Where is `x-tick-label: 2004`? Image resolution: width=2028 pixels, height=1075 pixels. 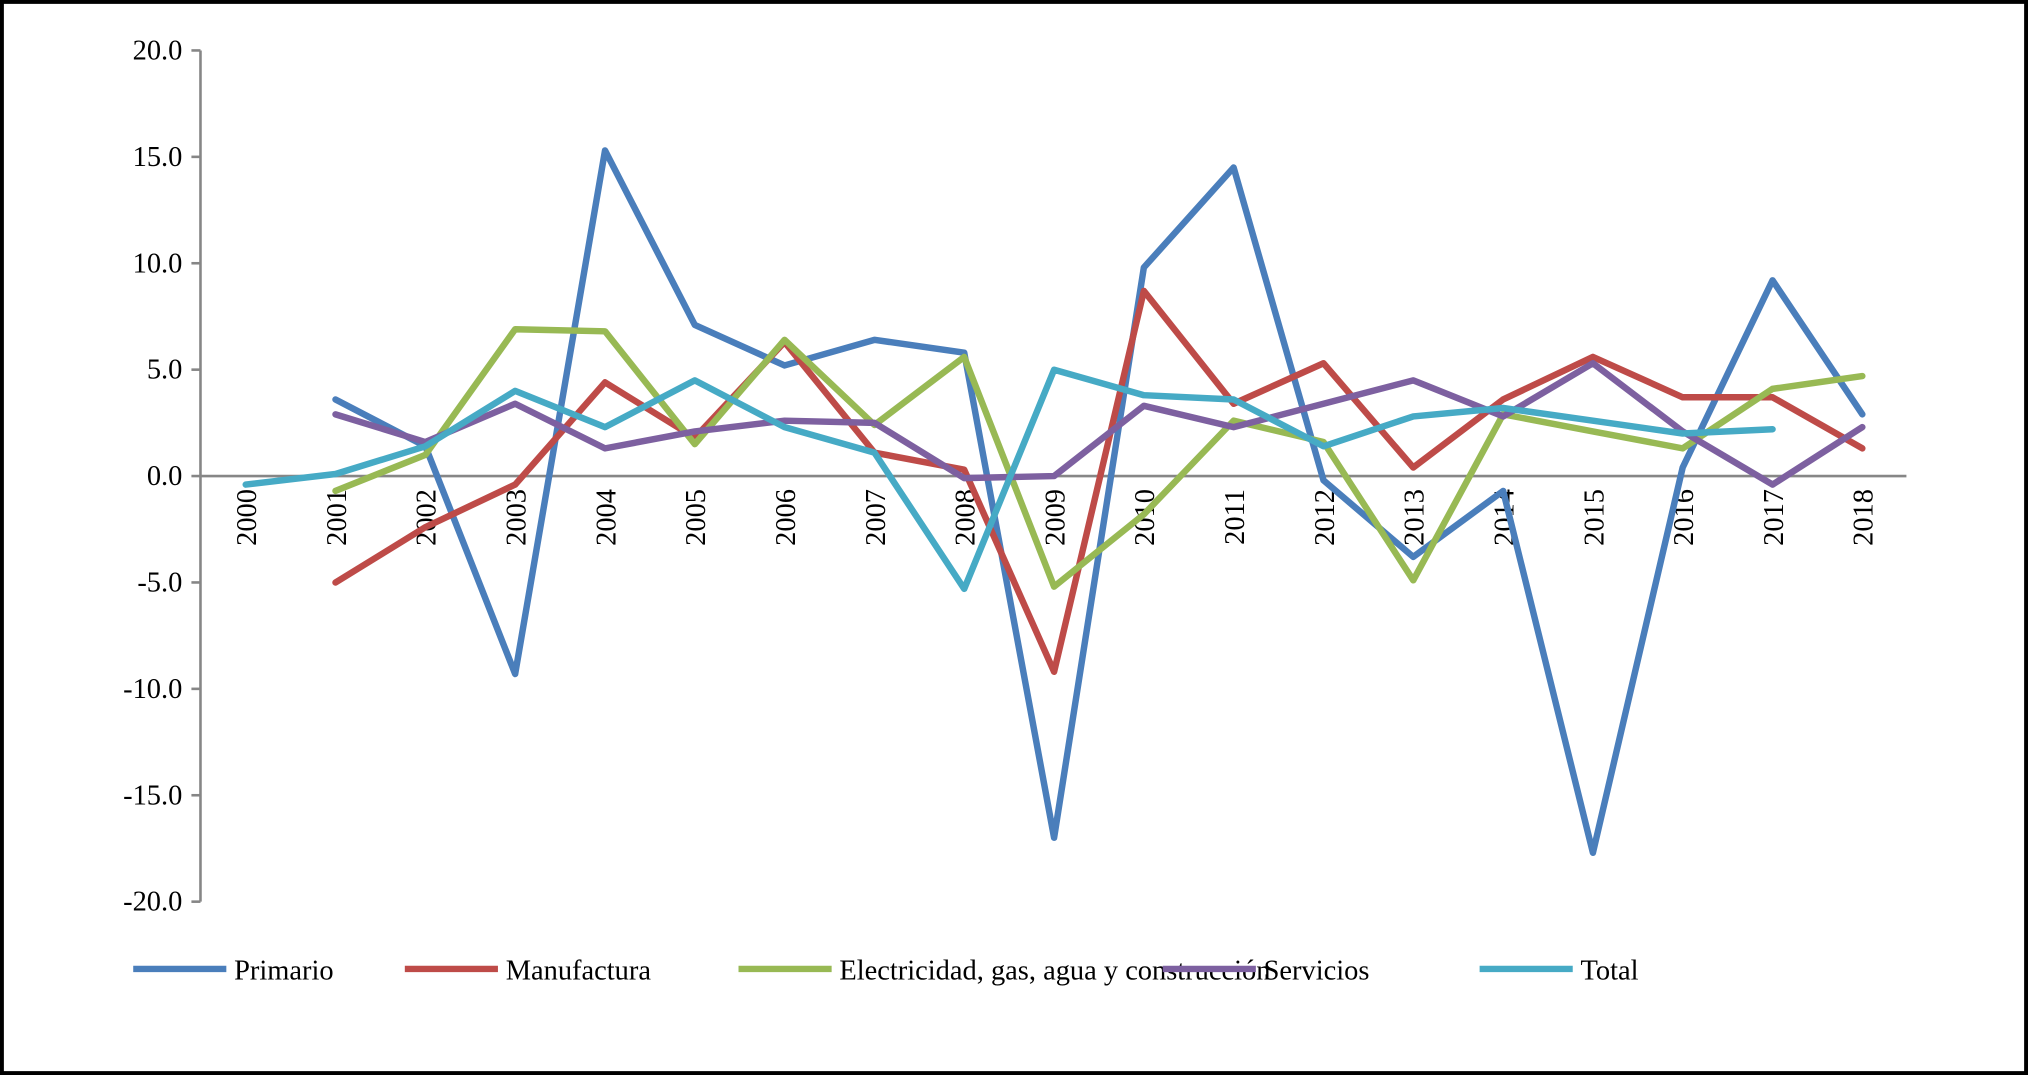
x-tick-label: 2004 is located at coordinates (606, 517).